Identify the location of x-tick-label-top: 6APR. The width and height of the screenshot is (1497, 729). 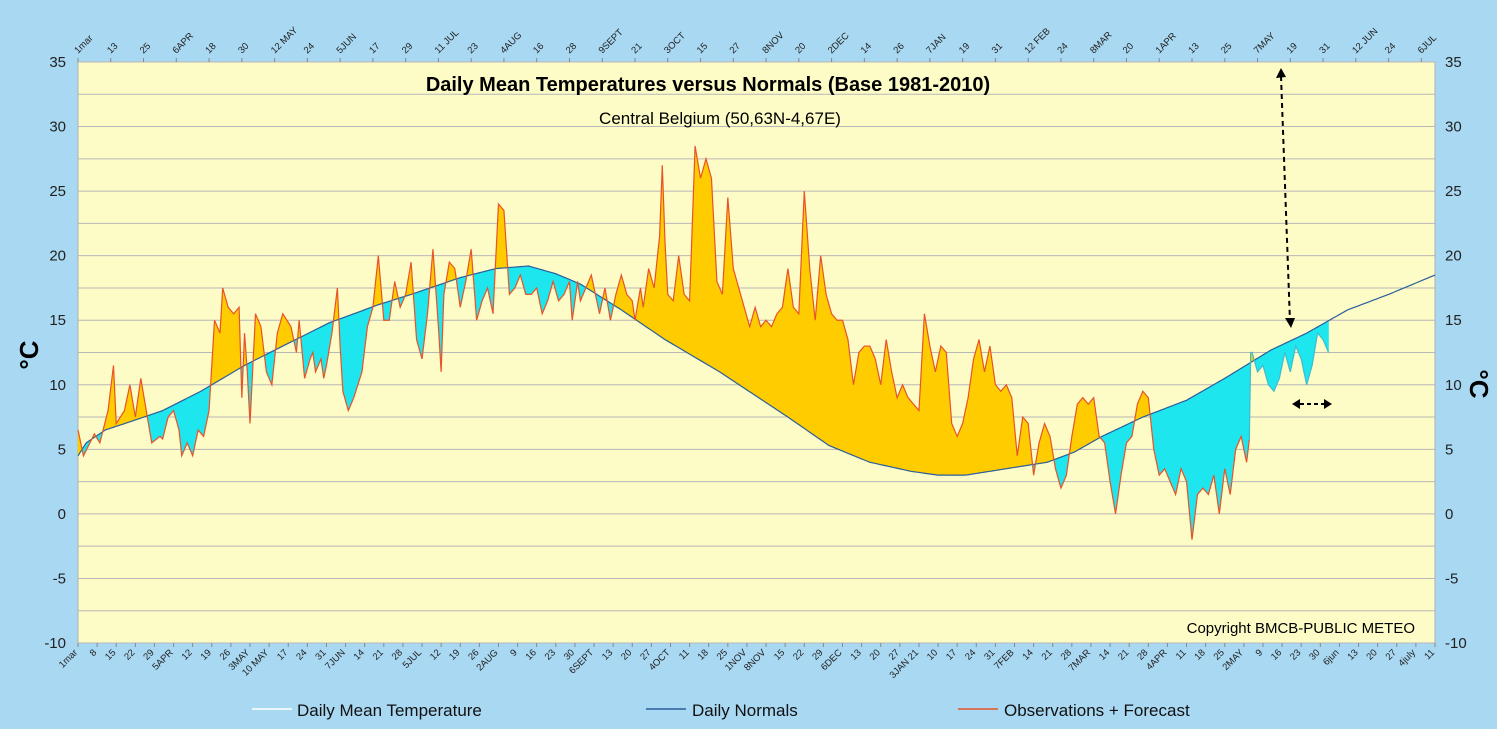
(183, 43).